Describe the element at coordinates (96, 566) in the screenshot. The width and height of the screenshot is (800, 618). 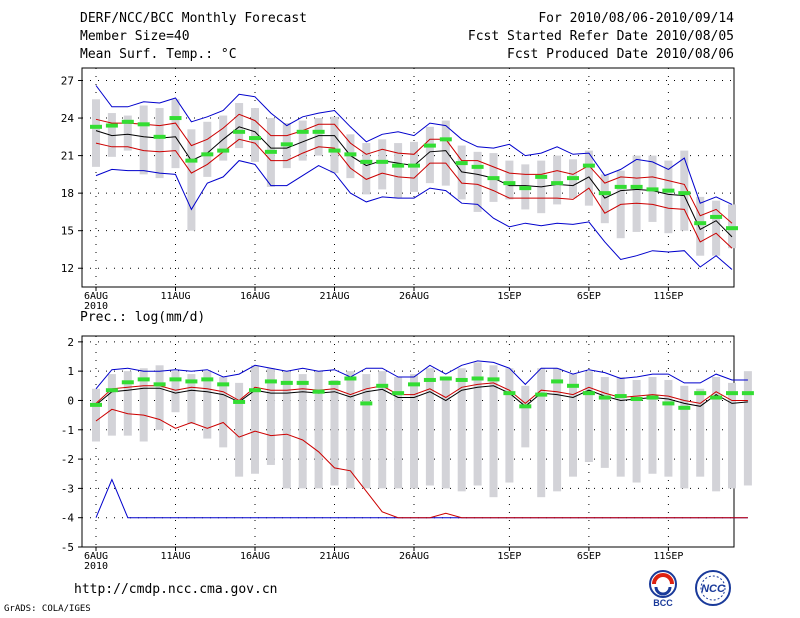
I see `year-label: 2010` at that location.